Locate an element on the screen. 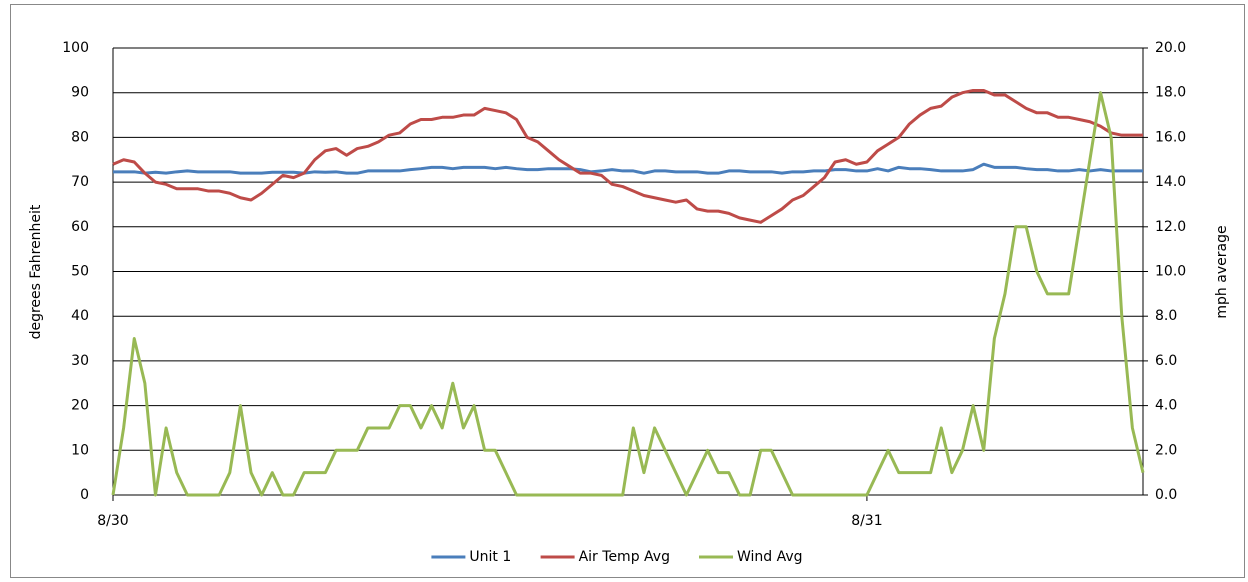 Image resolution: width=1248 pixels, height=582 pixels. y-tick-label: 30 is located at coordinates (80, 361).